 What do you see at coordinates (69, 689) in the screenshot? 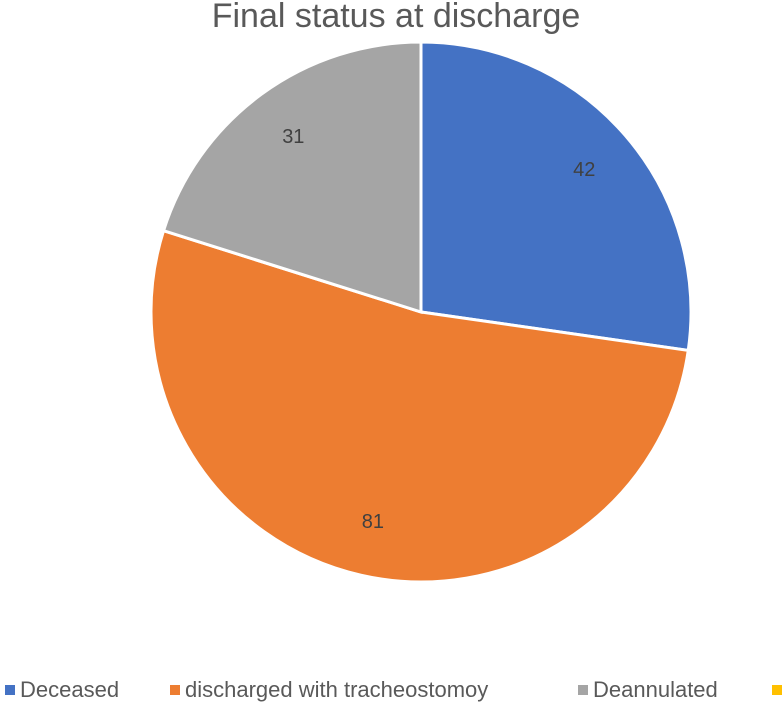
I see `legend-label: Deceased` at bounding box center [69, 689].